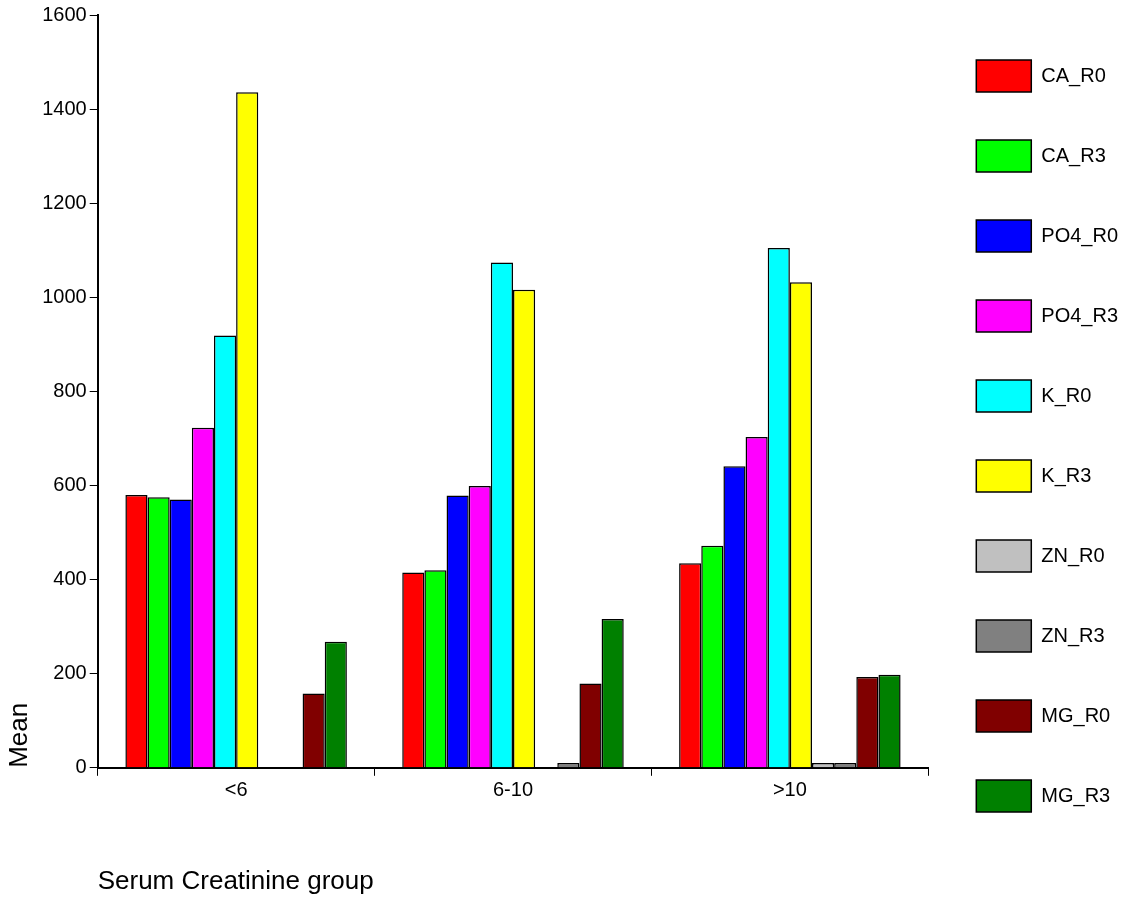 This screenshot has width=1138, height=911. What do you see at coordinates (1080, 315) in the screenshot?
I see `legend-label: PO4_R3` at bounding box center [1080, 315].